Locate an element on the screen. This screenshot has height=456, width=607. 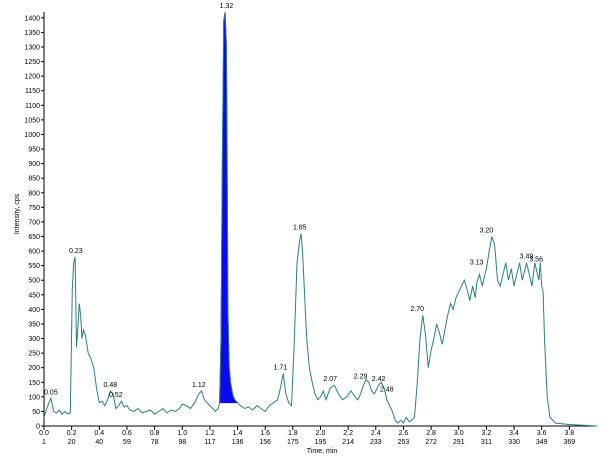
y-tick-label: 0 is located at coordinates (38, 427).